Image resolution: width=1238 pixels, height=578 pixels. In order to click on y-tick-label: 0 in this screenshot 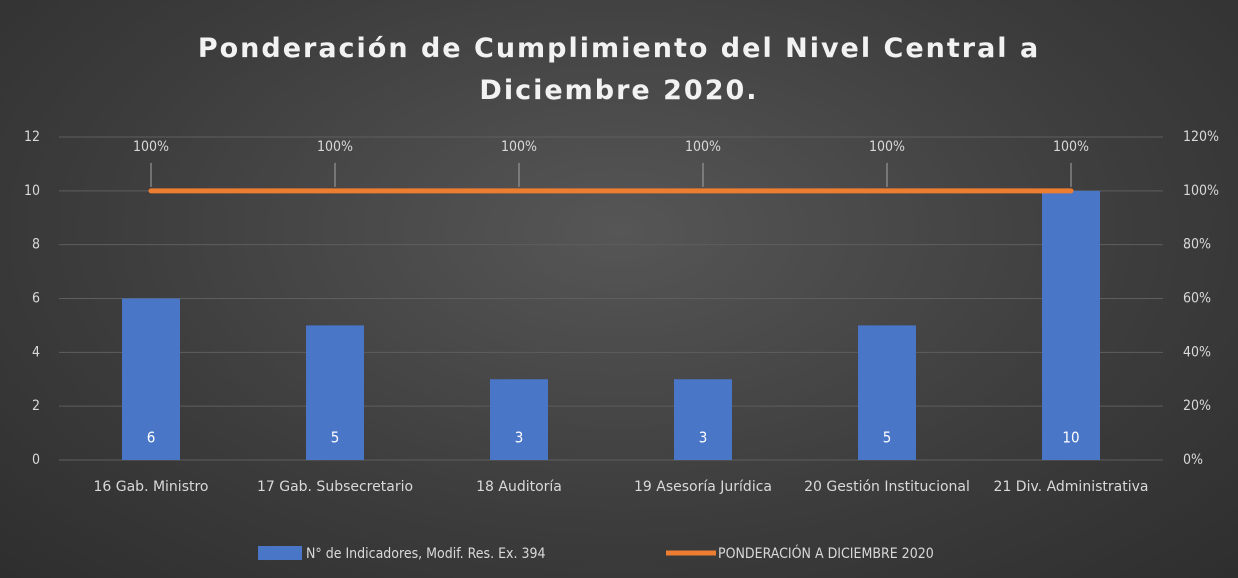, I will do `click(36, 460)`.